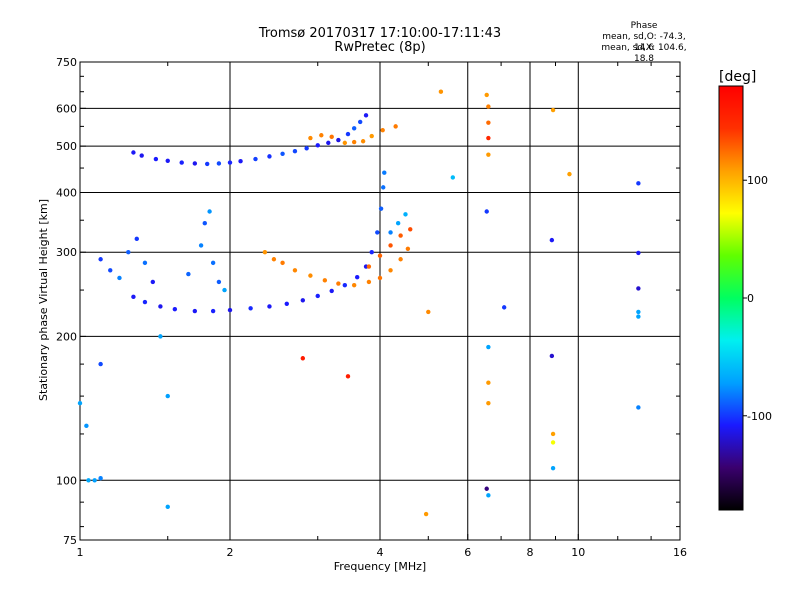 Image resolution: width=800 pixels, height=600 pixels. Describe the element at coordinates (578, 552) in the screenshot. I see `x-tick-label: 10` at that location.